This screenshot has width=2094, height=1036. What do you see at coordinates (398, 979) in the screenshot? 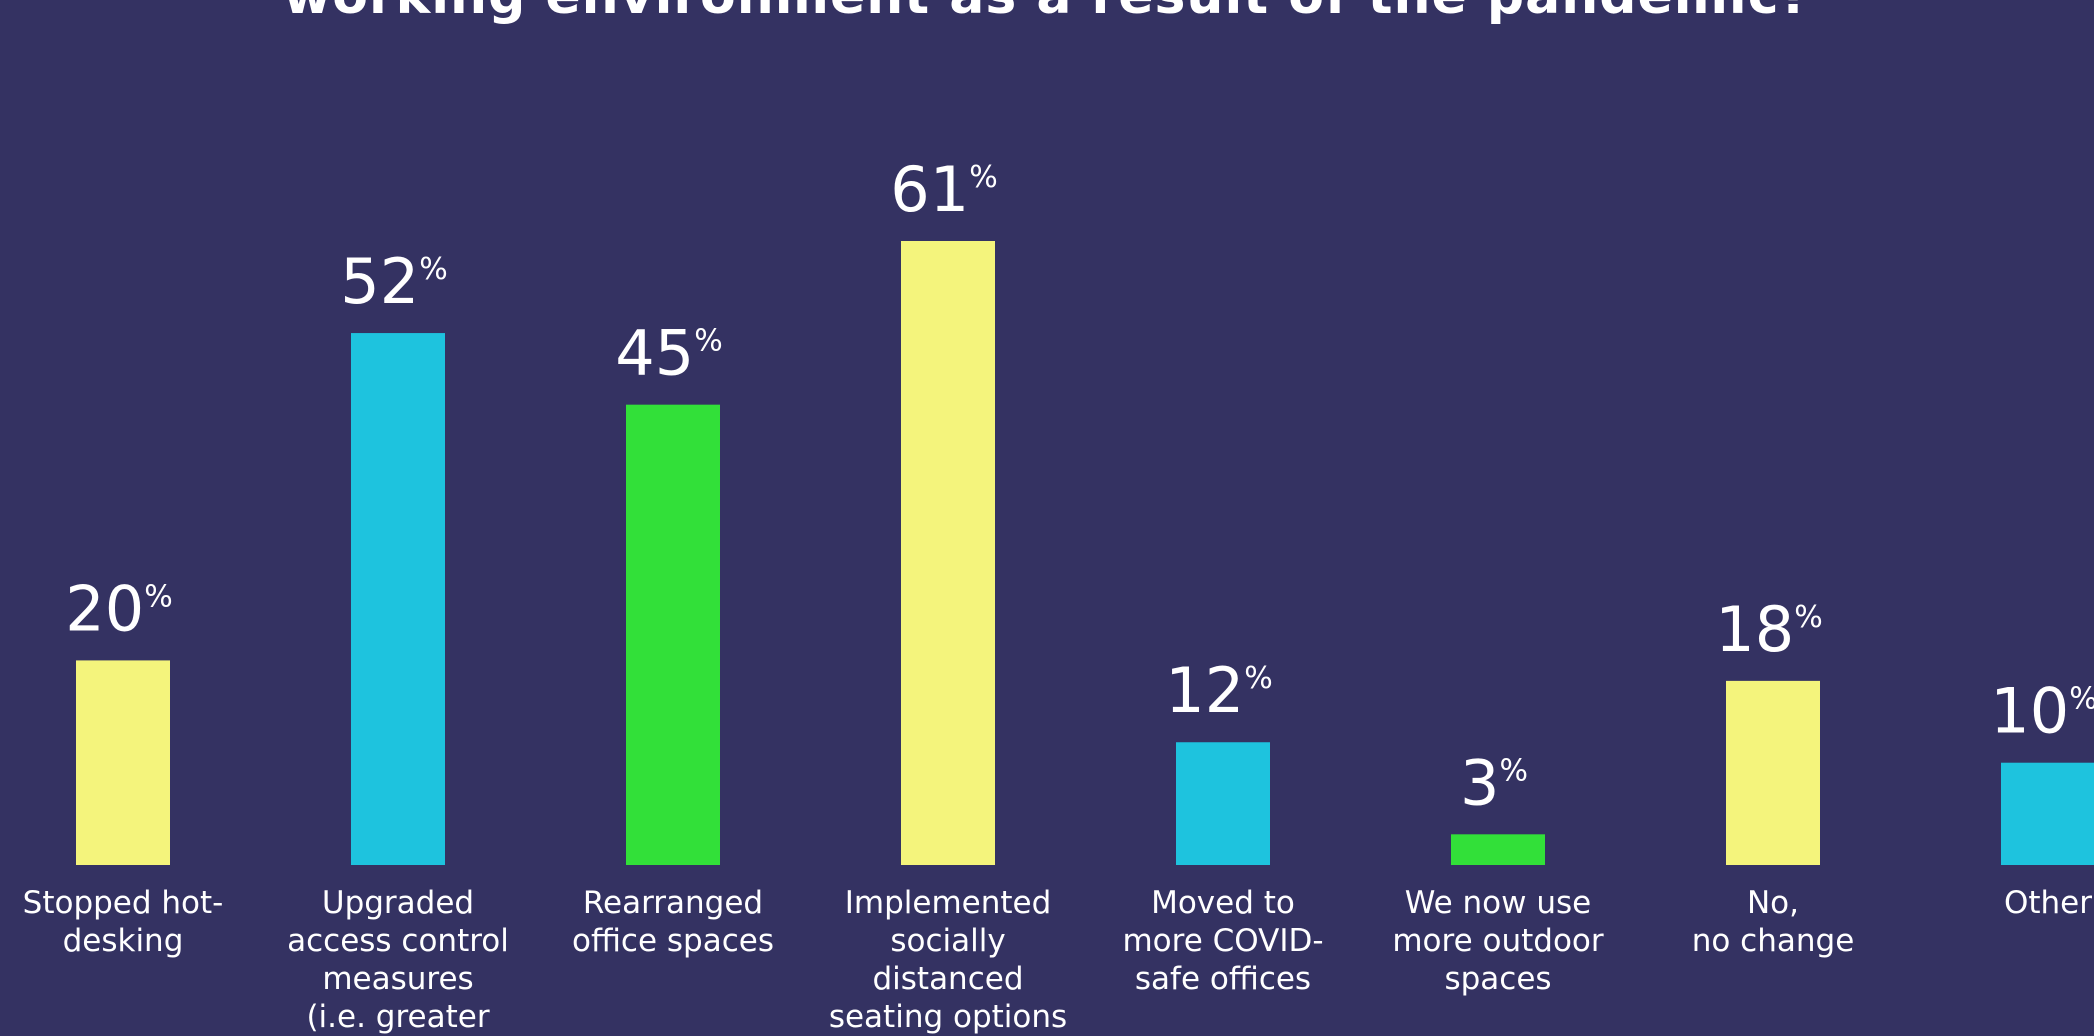
I see `category-label-line: measures` at bounding box center [398, 979].